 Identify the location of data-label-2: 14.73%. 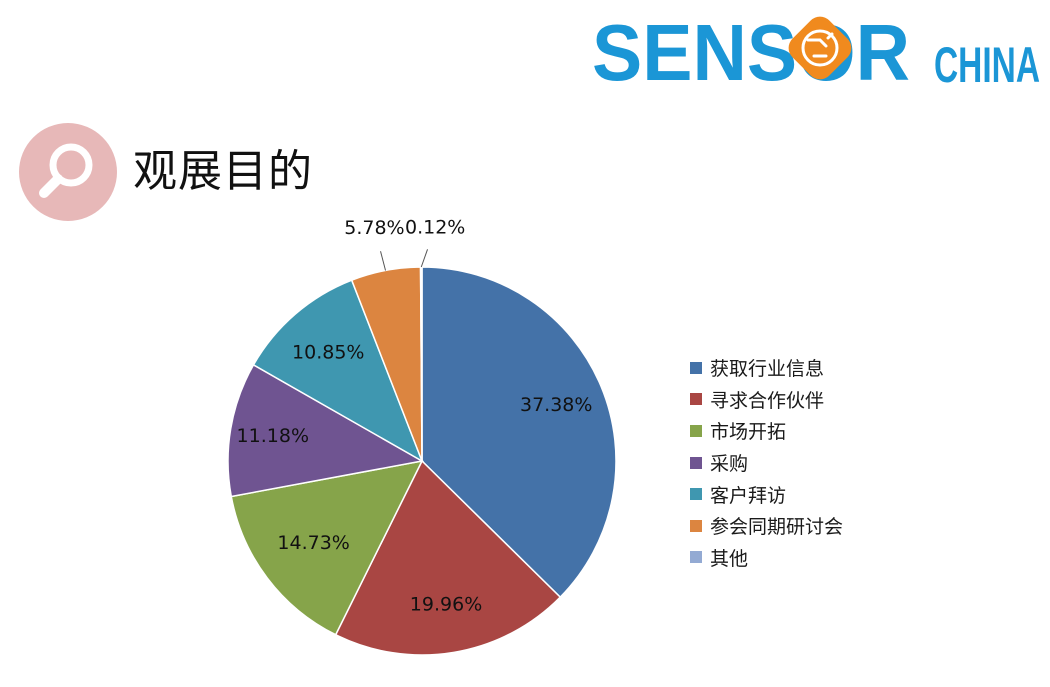
(313, 543).